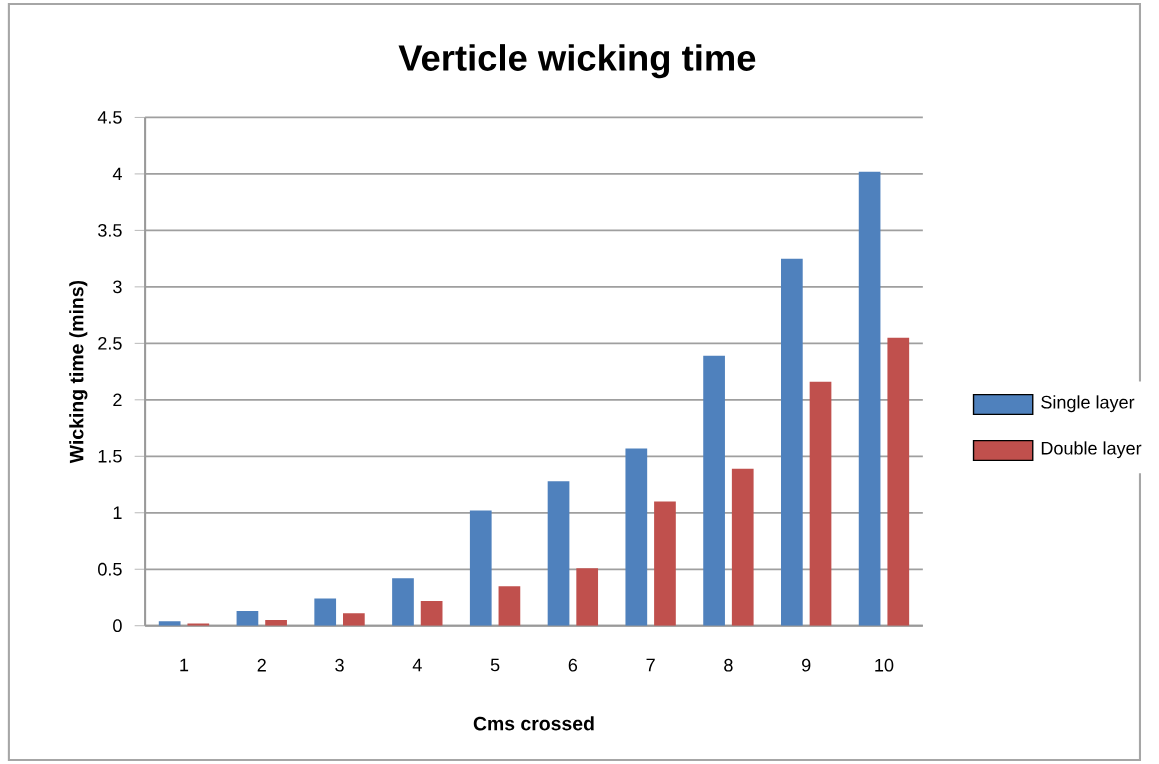 The height and width of the screenshot is (764, 1159). What do you see at coordinates (78, 372) in the screenshot?
I see `y-axis-title: Wicking time (mins)` at bounding box center [78, 372].